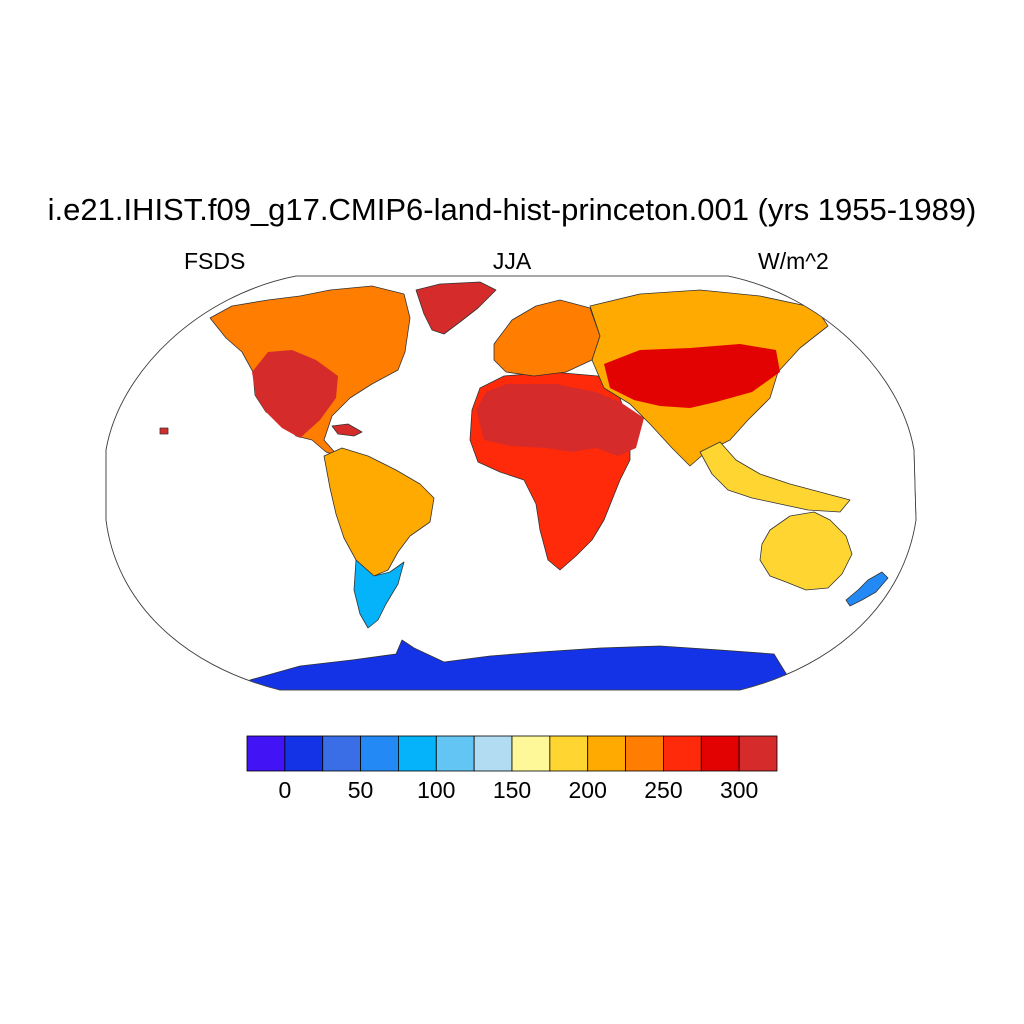  What do you see at coordinates (379, 594) in the screenshot?
I see `region-patagonia` at bounding box center [379, 594].